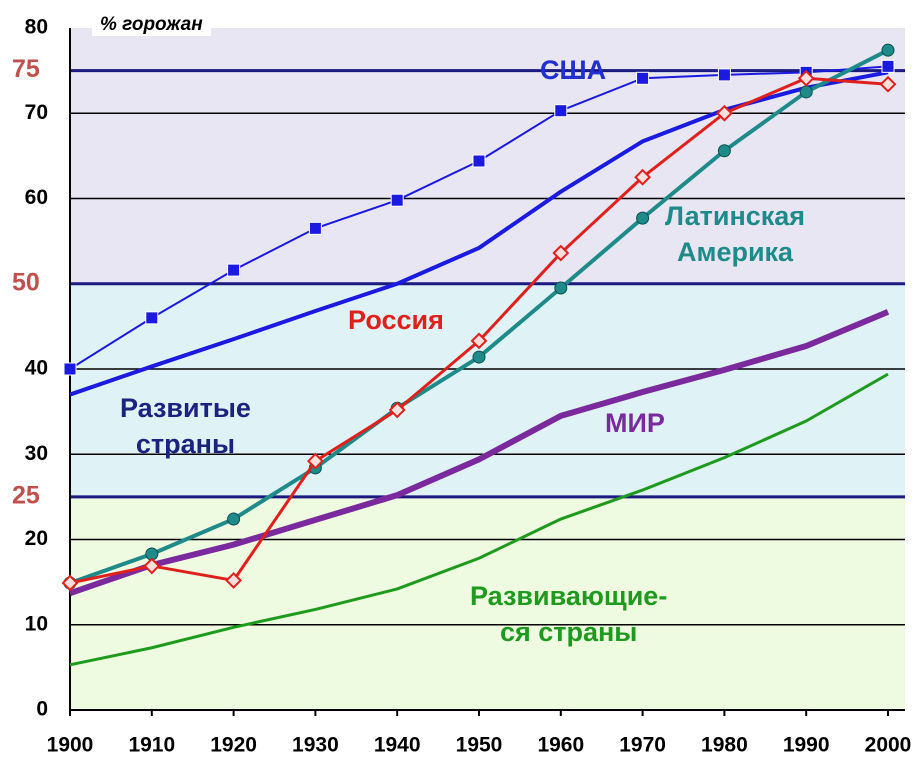  I want to click on y-tick-label: 30, so click(36, 453).